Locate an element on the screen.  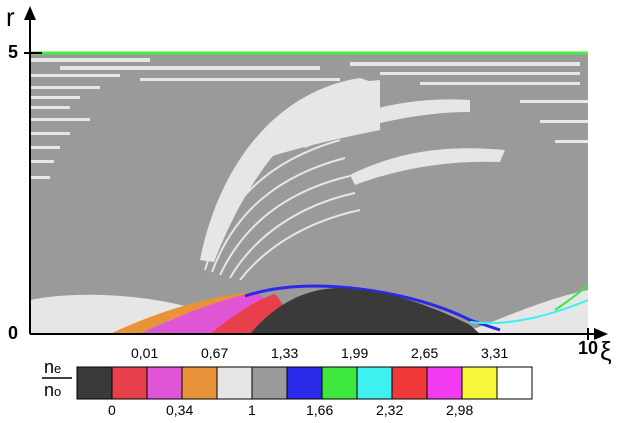
y-axis-label: r is located at coordinates (10, 17).